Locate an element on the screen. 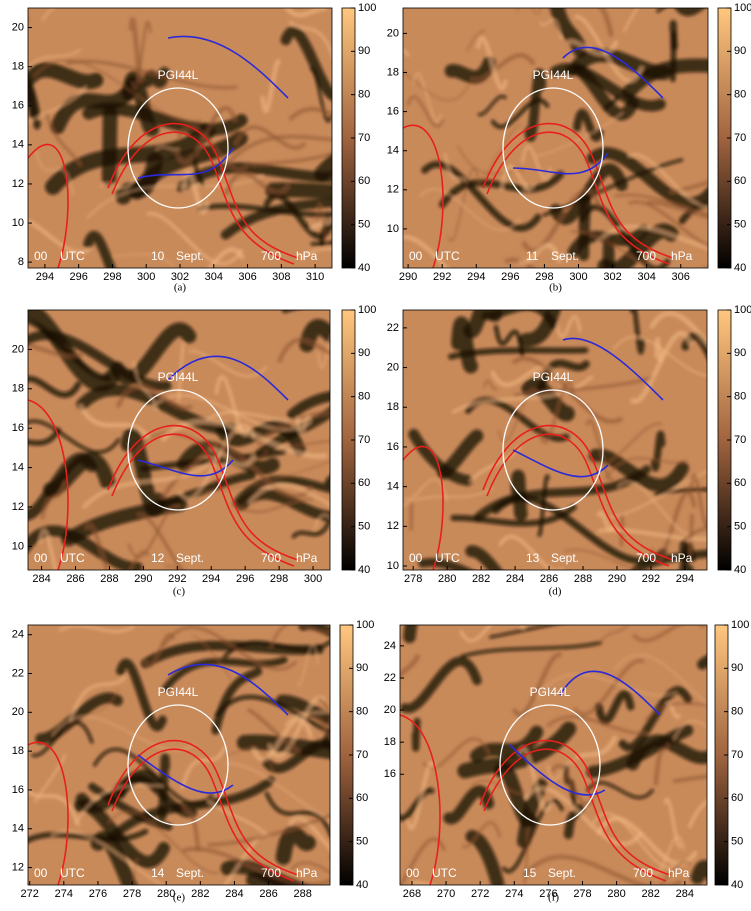  level: 700 is located at coordinates (271, 256).